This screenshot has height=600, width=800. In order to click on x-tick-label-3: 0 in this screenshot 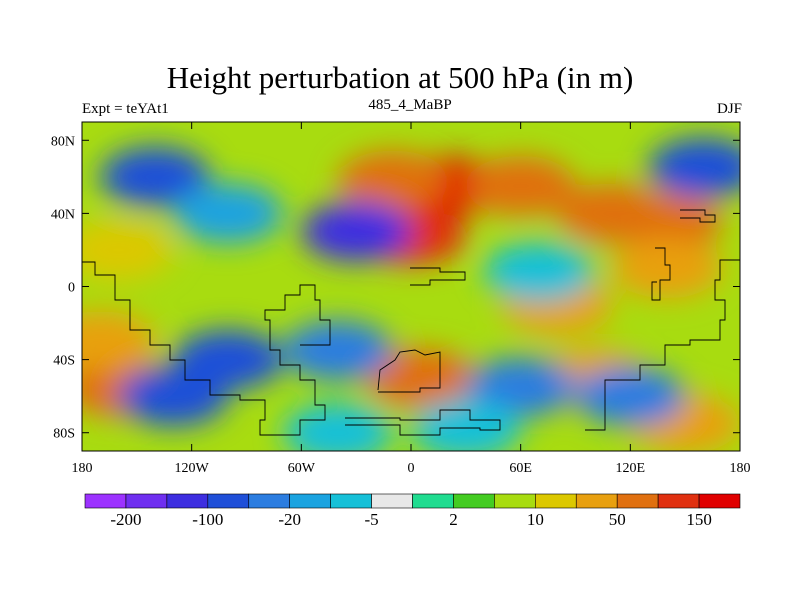, I will do `click(411, 468)`.